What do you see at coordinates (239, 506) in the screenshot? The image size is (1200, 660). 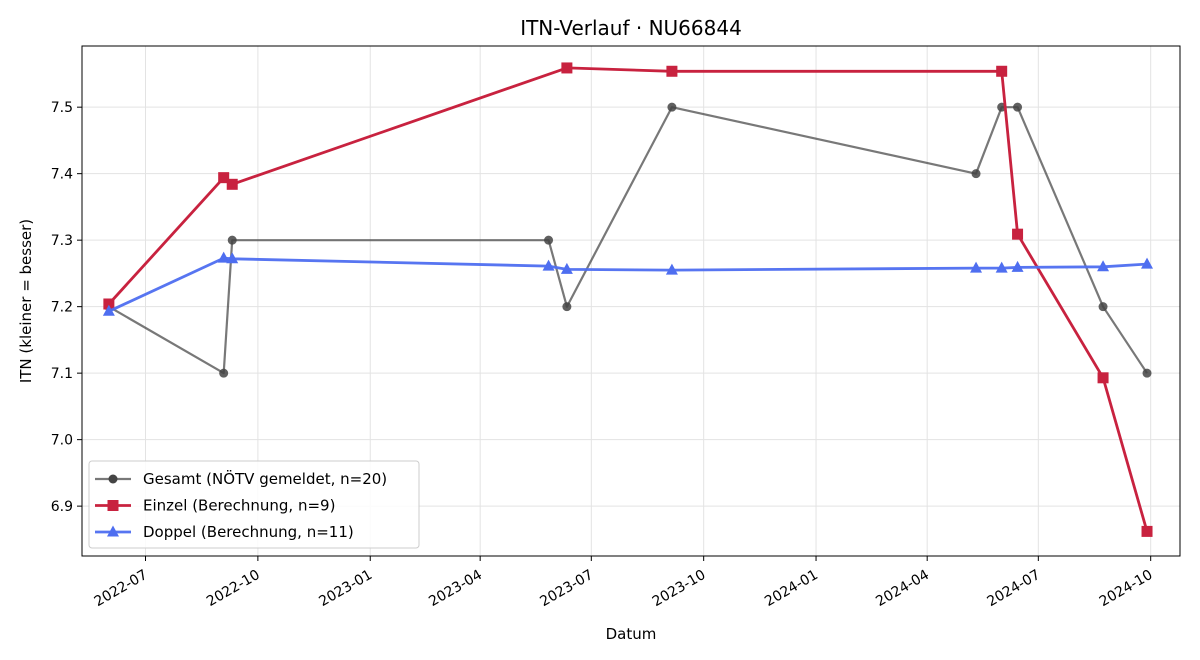 I see `legend-label-einzel: Einzel (Berechnung, n=9)` at bounding box center [239, 506].